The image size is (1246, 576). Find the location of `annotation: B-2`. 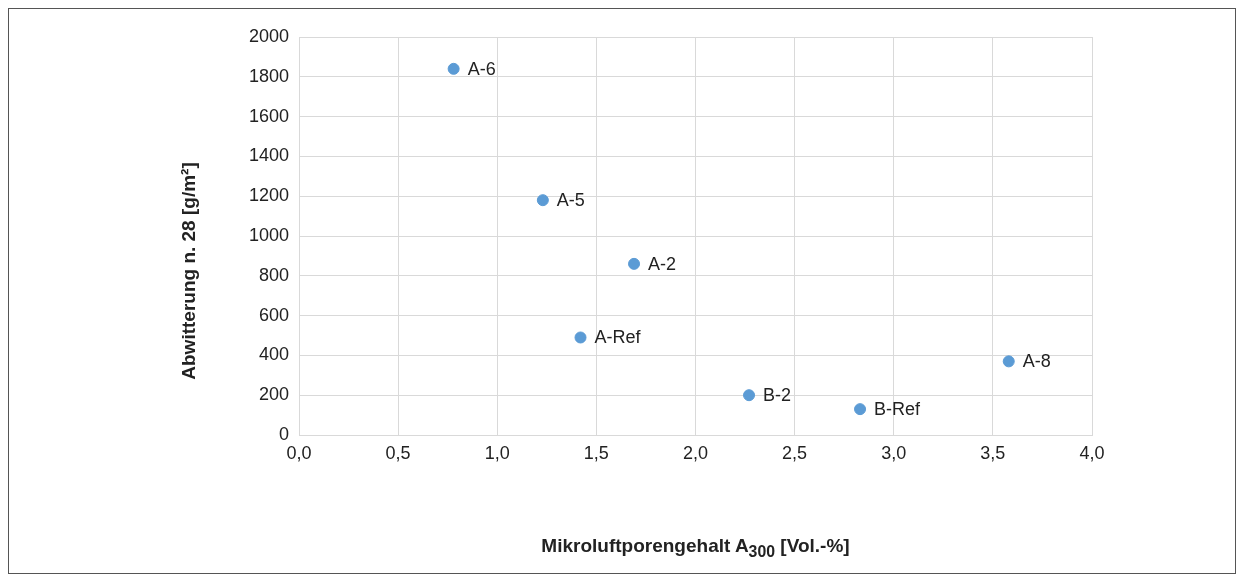

annotation: B-2 is located at coordinates (777, 395).